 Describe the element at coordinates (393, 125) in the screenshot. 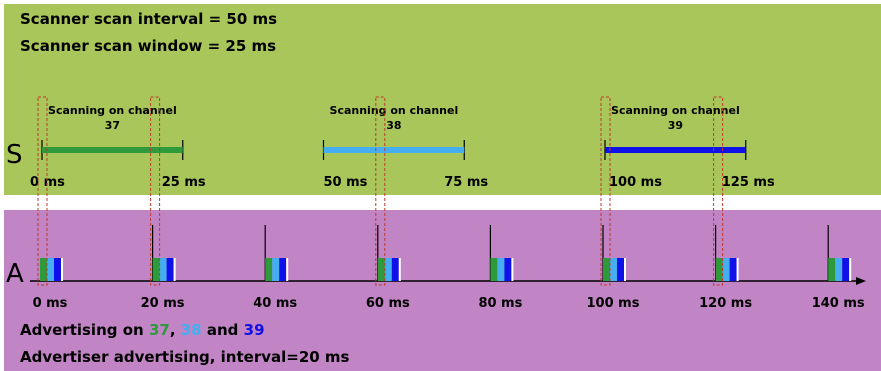

I see `scan-window-channel: 38` at that location.